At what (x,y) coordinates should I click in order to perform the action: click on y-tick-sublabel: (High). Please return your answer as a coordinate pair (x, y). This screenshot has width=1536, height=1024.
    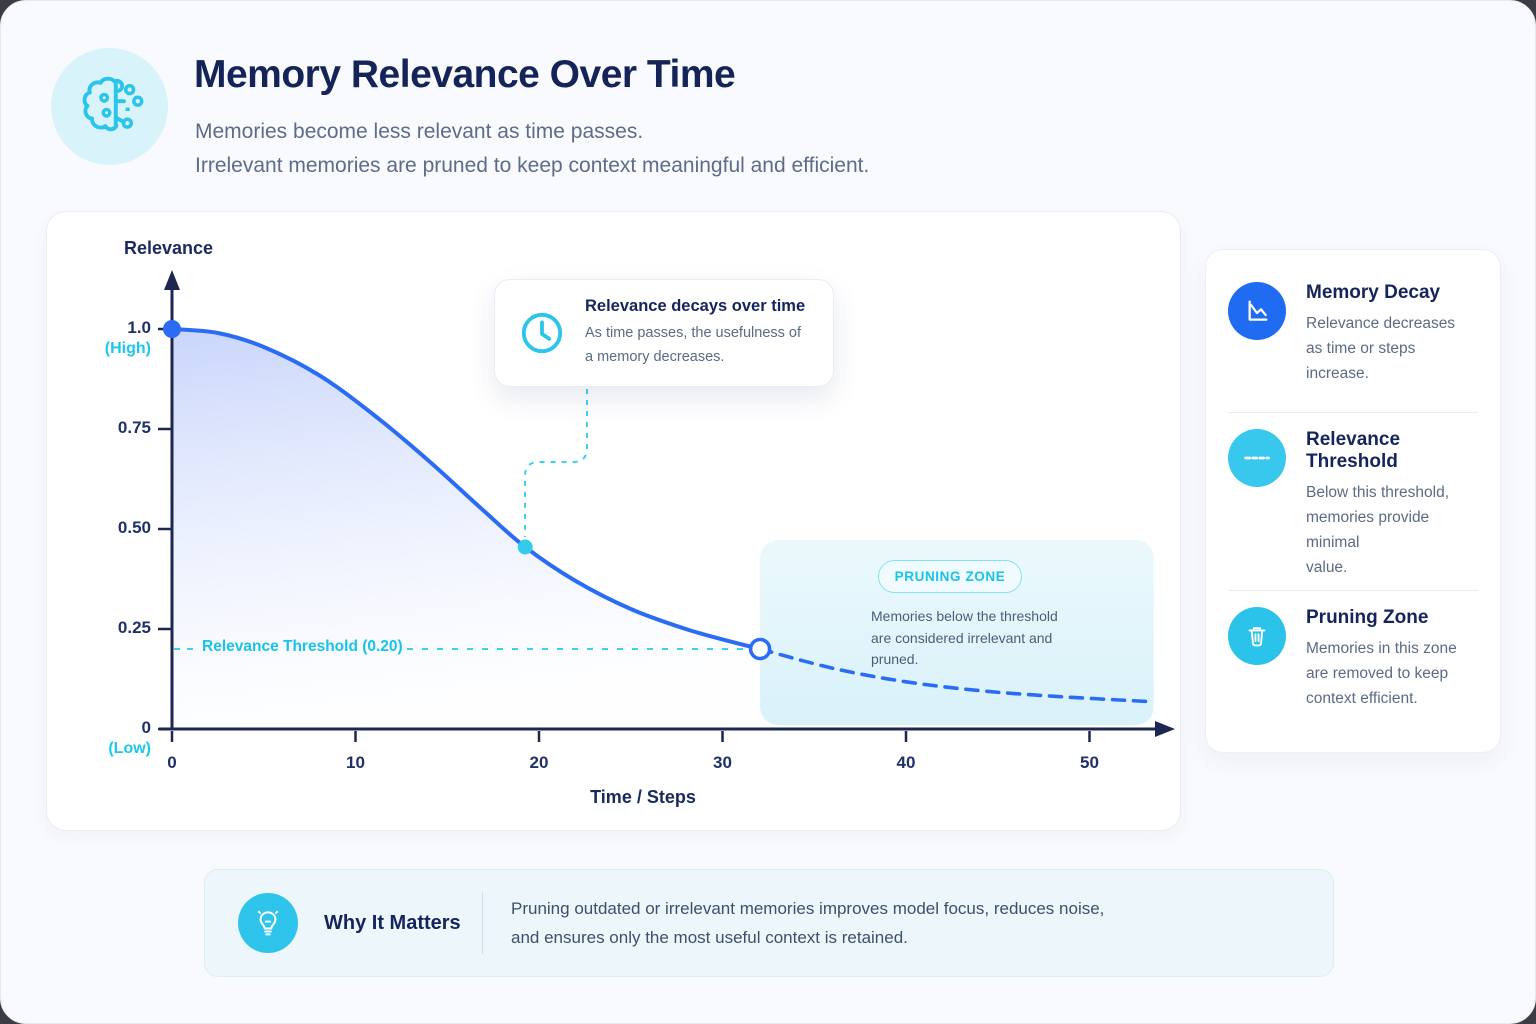
    Looking at the image, I should click on (127, 348).